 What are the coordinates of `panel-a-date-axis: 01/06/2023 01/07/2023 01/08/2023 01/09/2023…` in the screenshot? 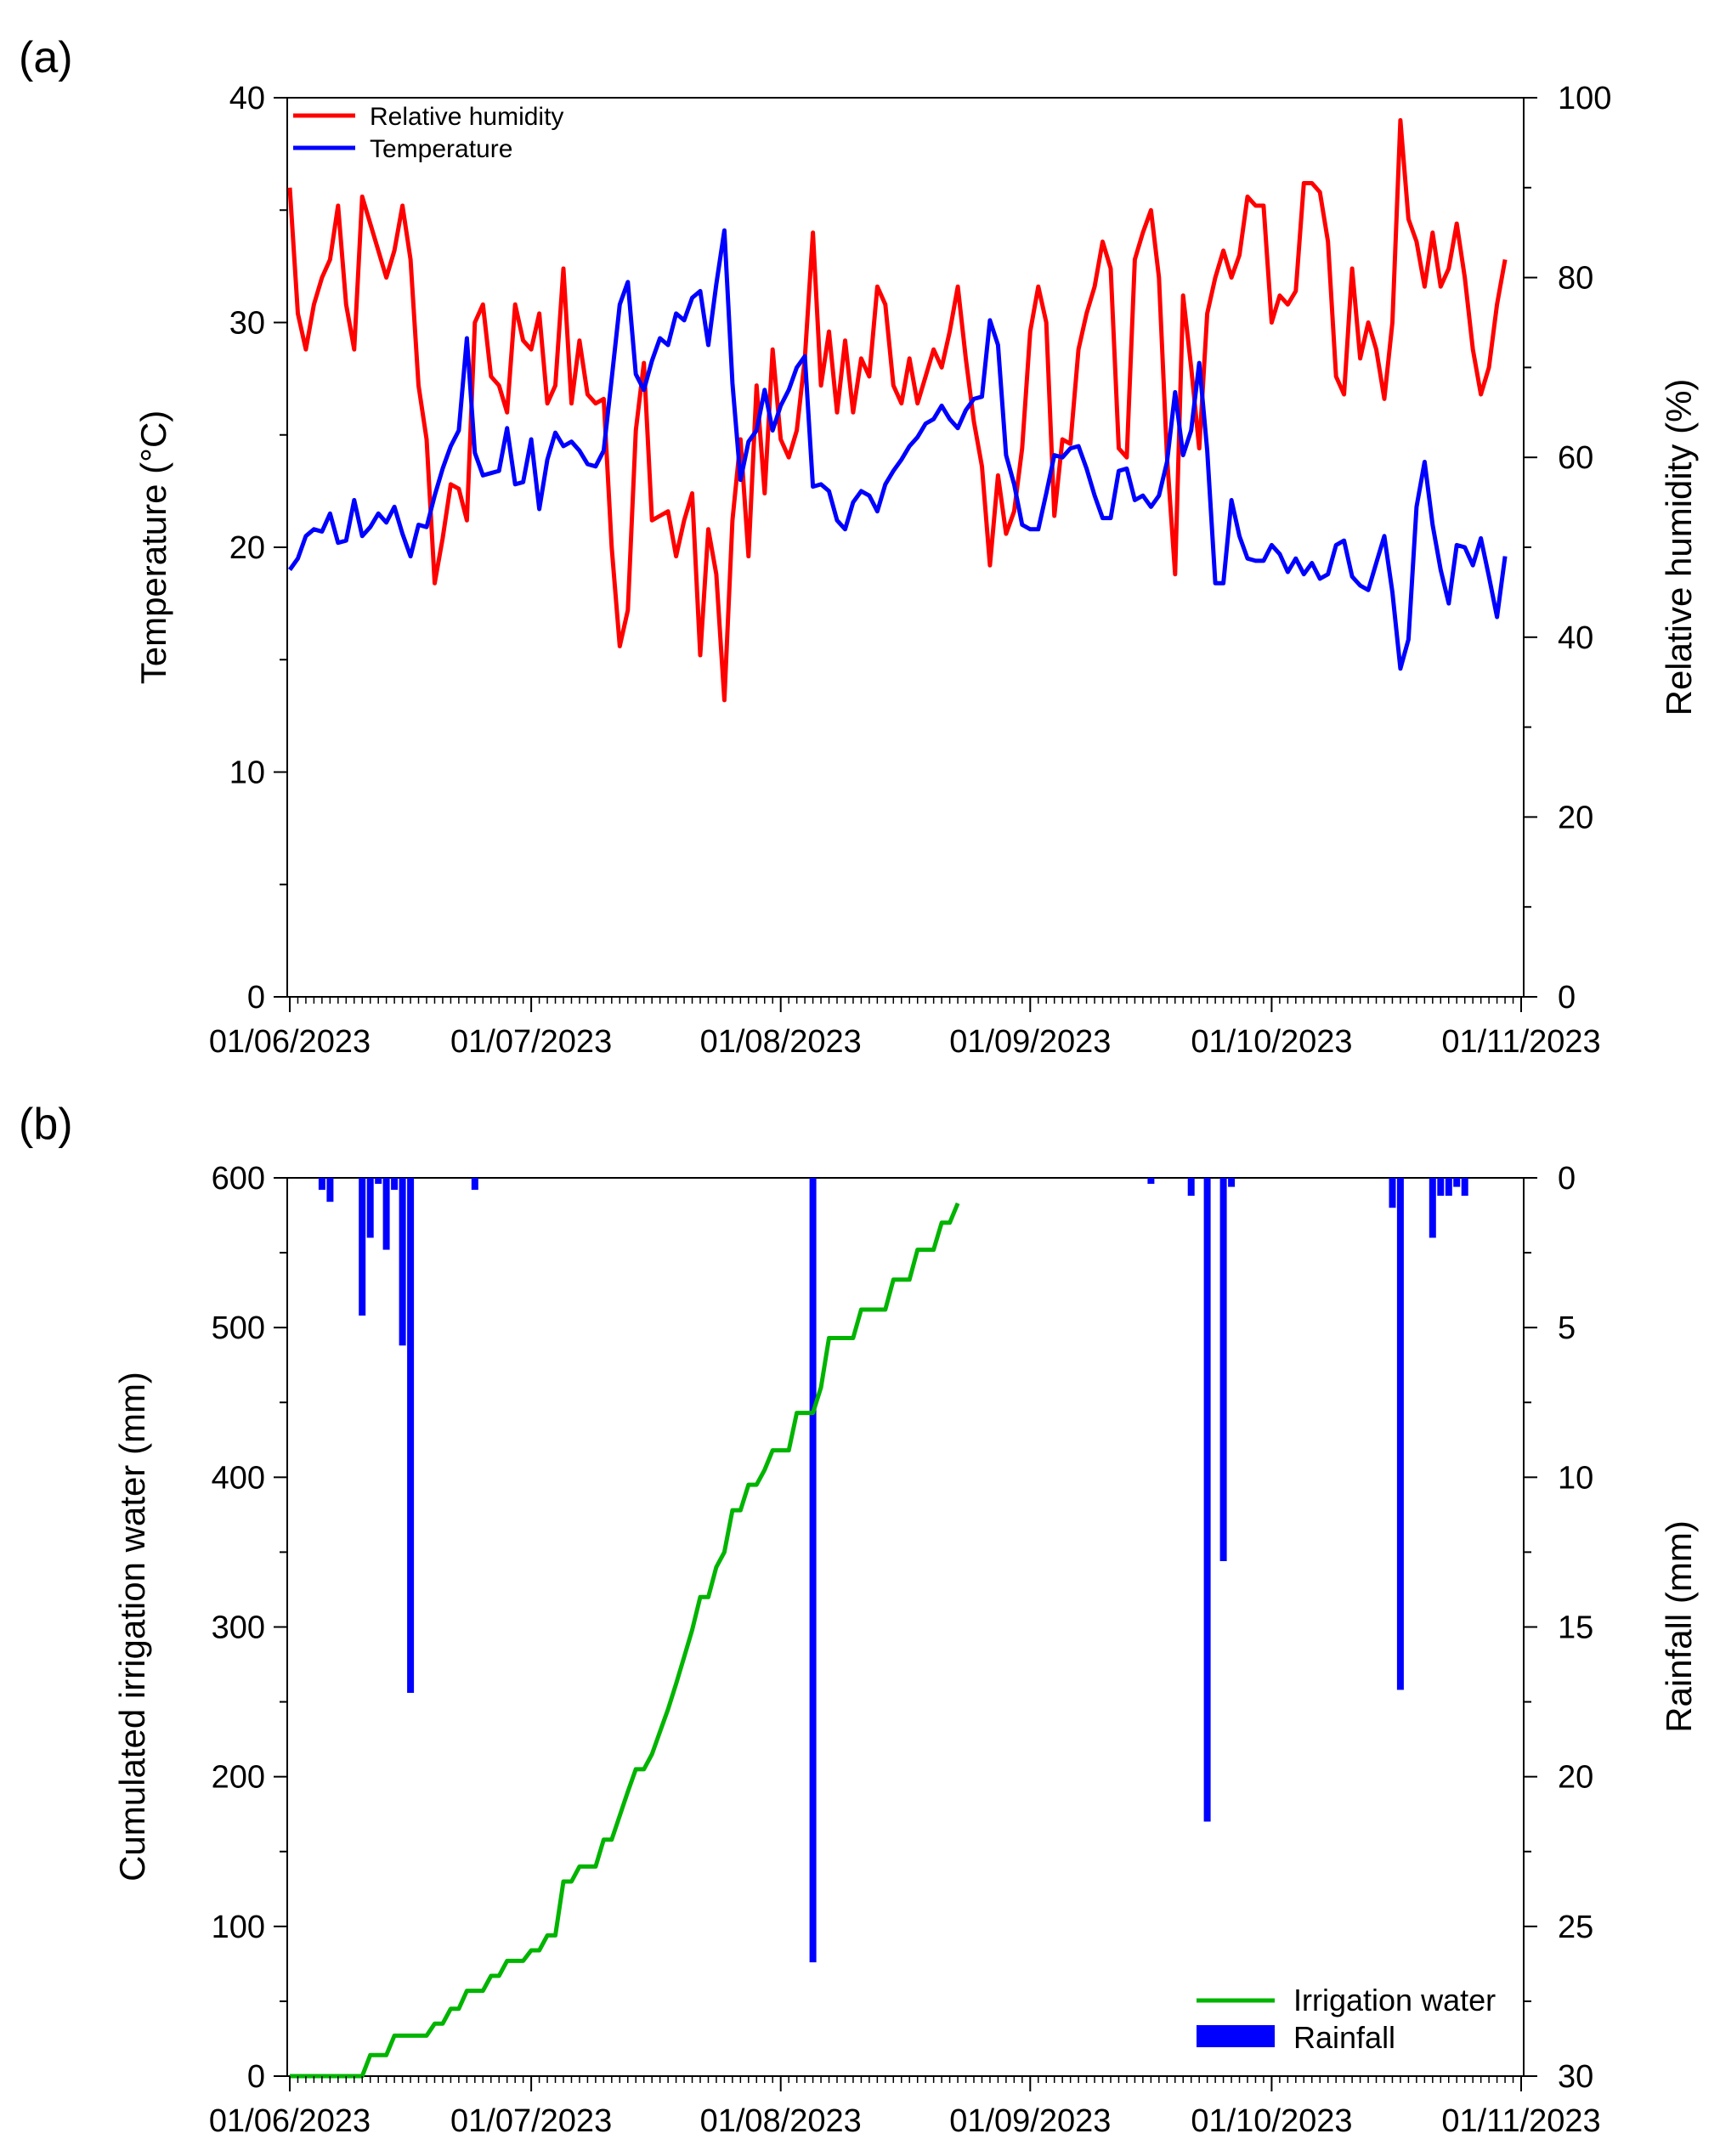 It's located at (905, 1028).